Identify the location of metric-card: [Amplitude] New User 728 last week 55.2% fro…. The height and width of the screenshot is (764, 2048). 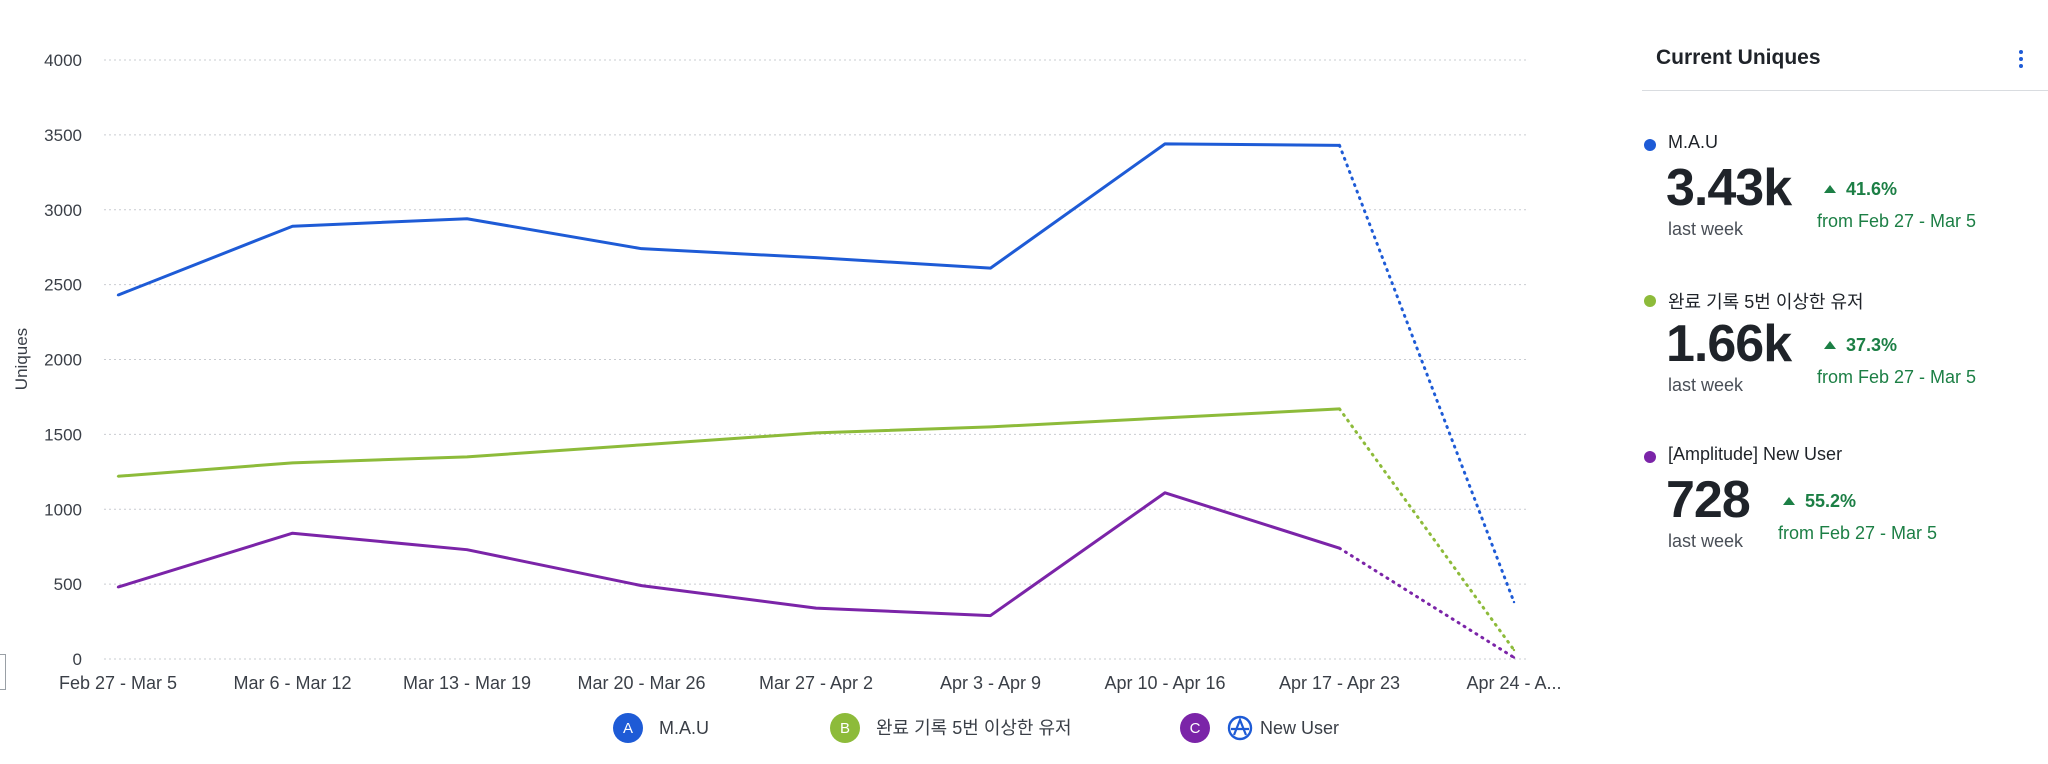
(1845, 515).